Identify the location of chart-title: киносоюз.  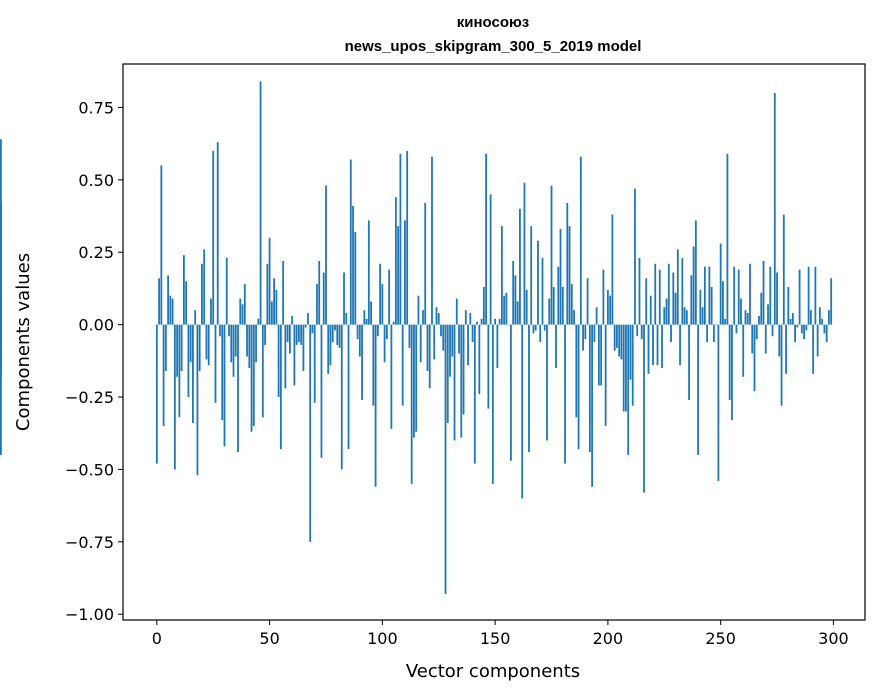
(493, 22).